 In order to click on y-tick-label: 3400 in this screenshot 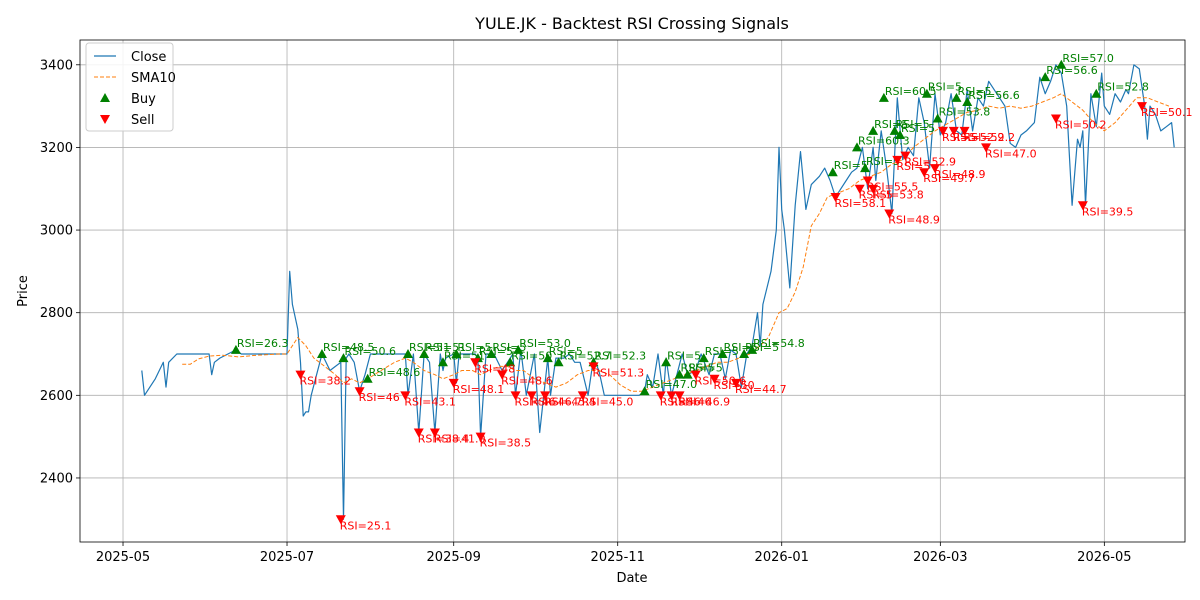, I will do `click(56, 65)`.